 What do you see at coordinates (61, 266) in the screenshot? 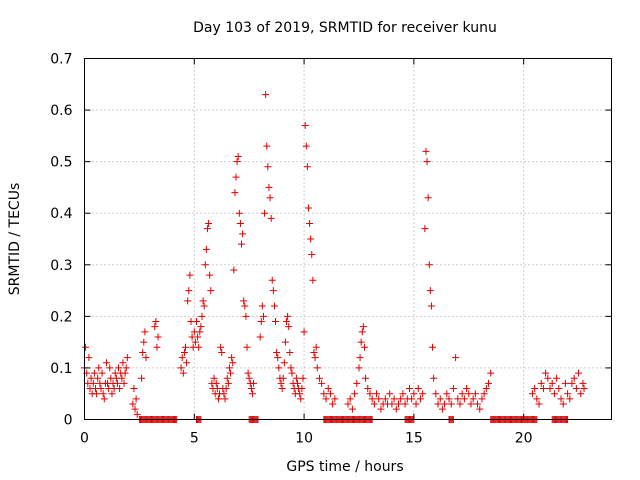
I see `y-tick-label: 0.3` at bounding box center [61, 266].